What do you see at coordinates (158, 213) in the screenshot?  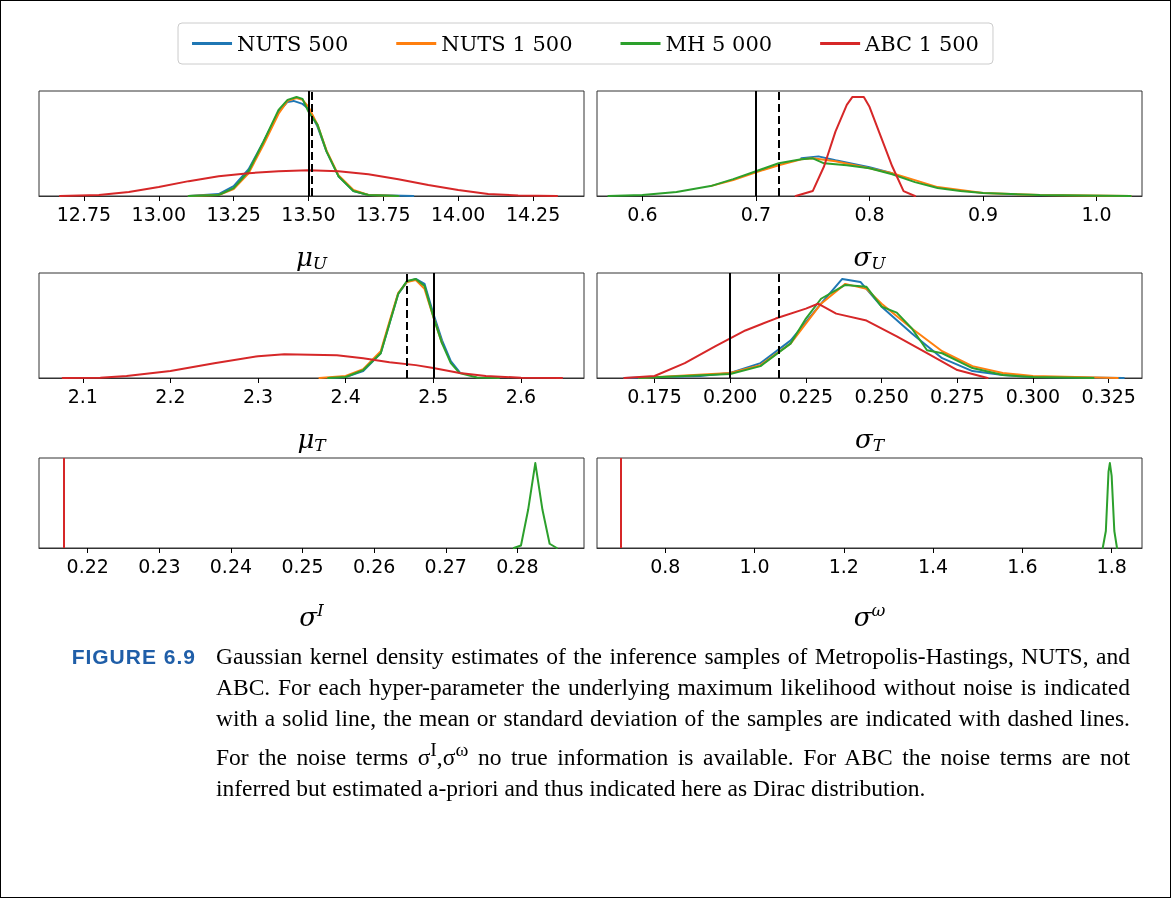 I see `x-tick-label: 13.00` at bounding box center [158, 213].